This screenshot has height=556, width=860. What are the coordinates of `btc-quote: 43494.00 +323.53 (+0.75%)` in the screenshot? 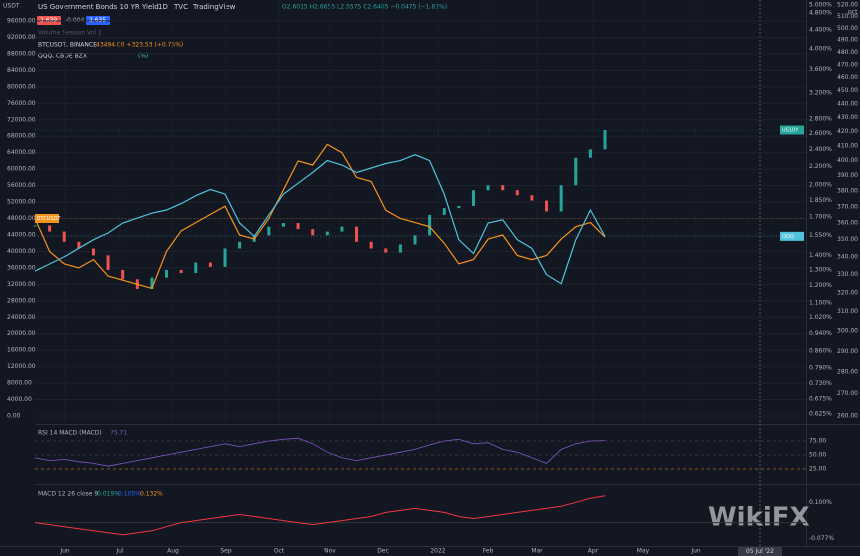 It's located at (139, 45).